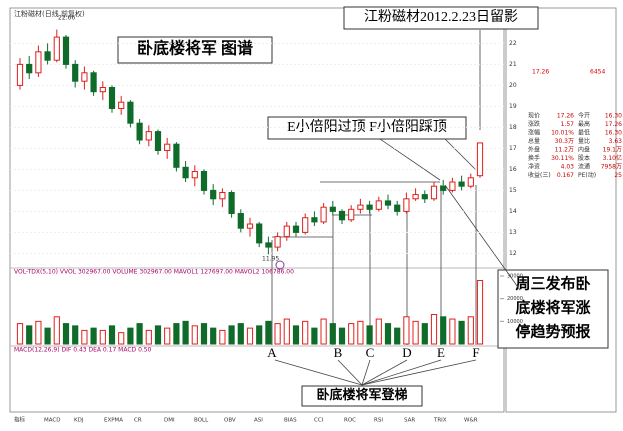 This screenshot has height=431, width=623. I want to click on quote-cell: 涨幅, so click(534, 133).